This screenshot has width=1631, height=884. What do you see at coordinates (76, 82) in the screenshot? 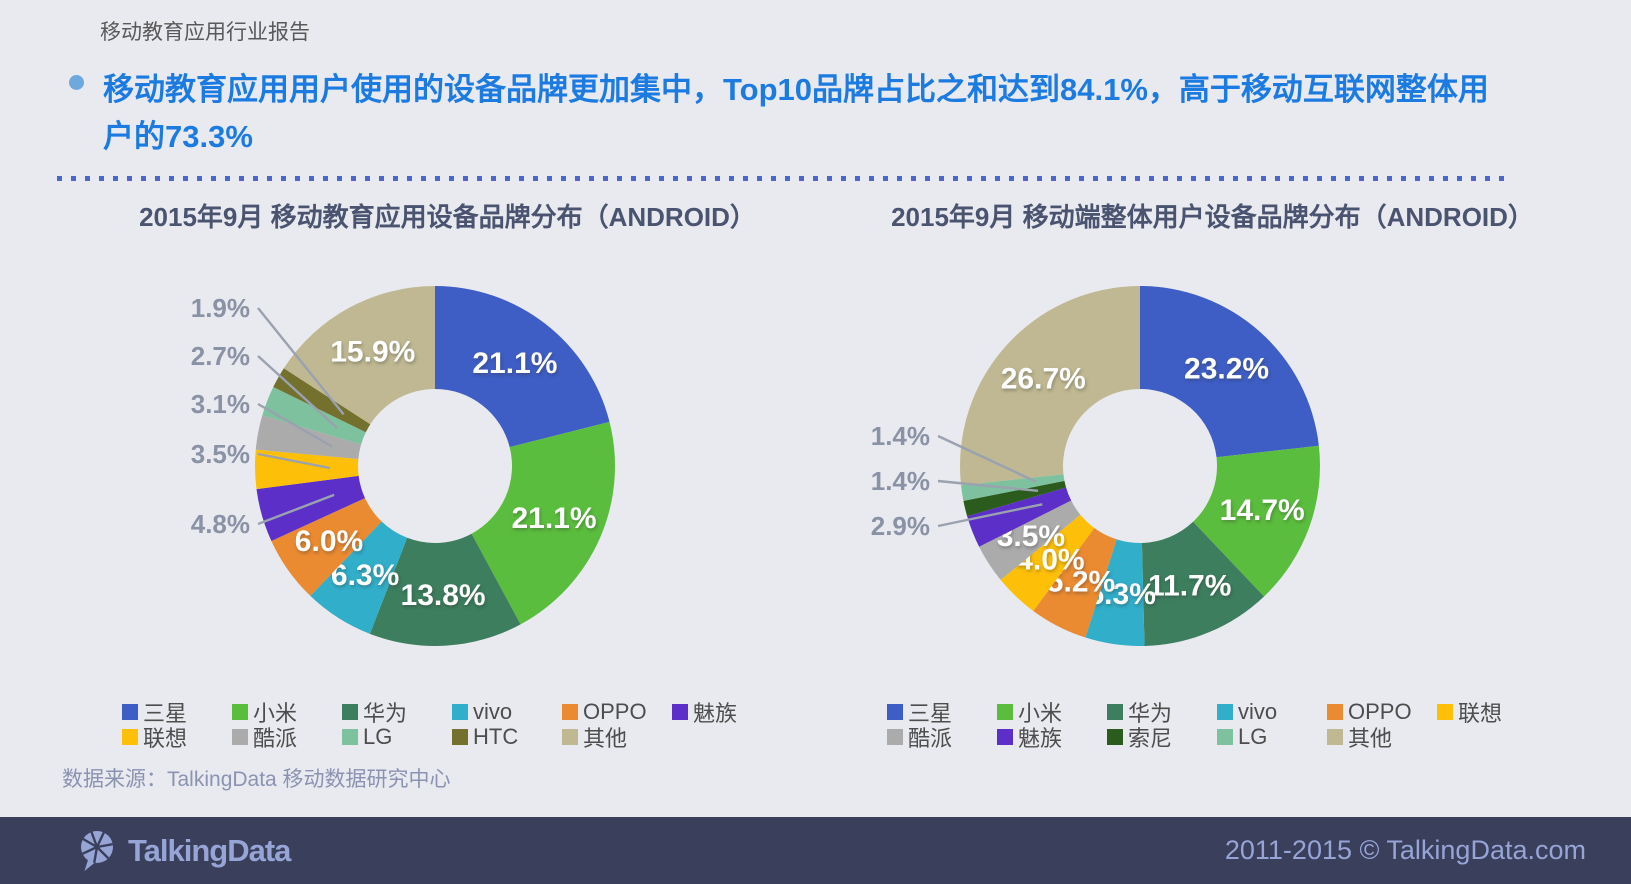
I see `bullet-icon` at bounding box center [76, 82].